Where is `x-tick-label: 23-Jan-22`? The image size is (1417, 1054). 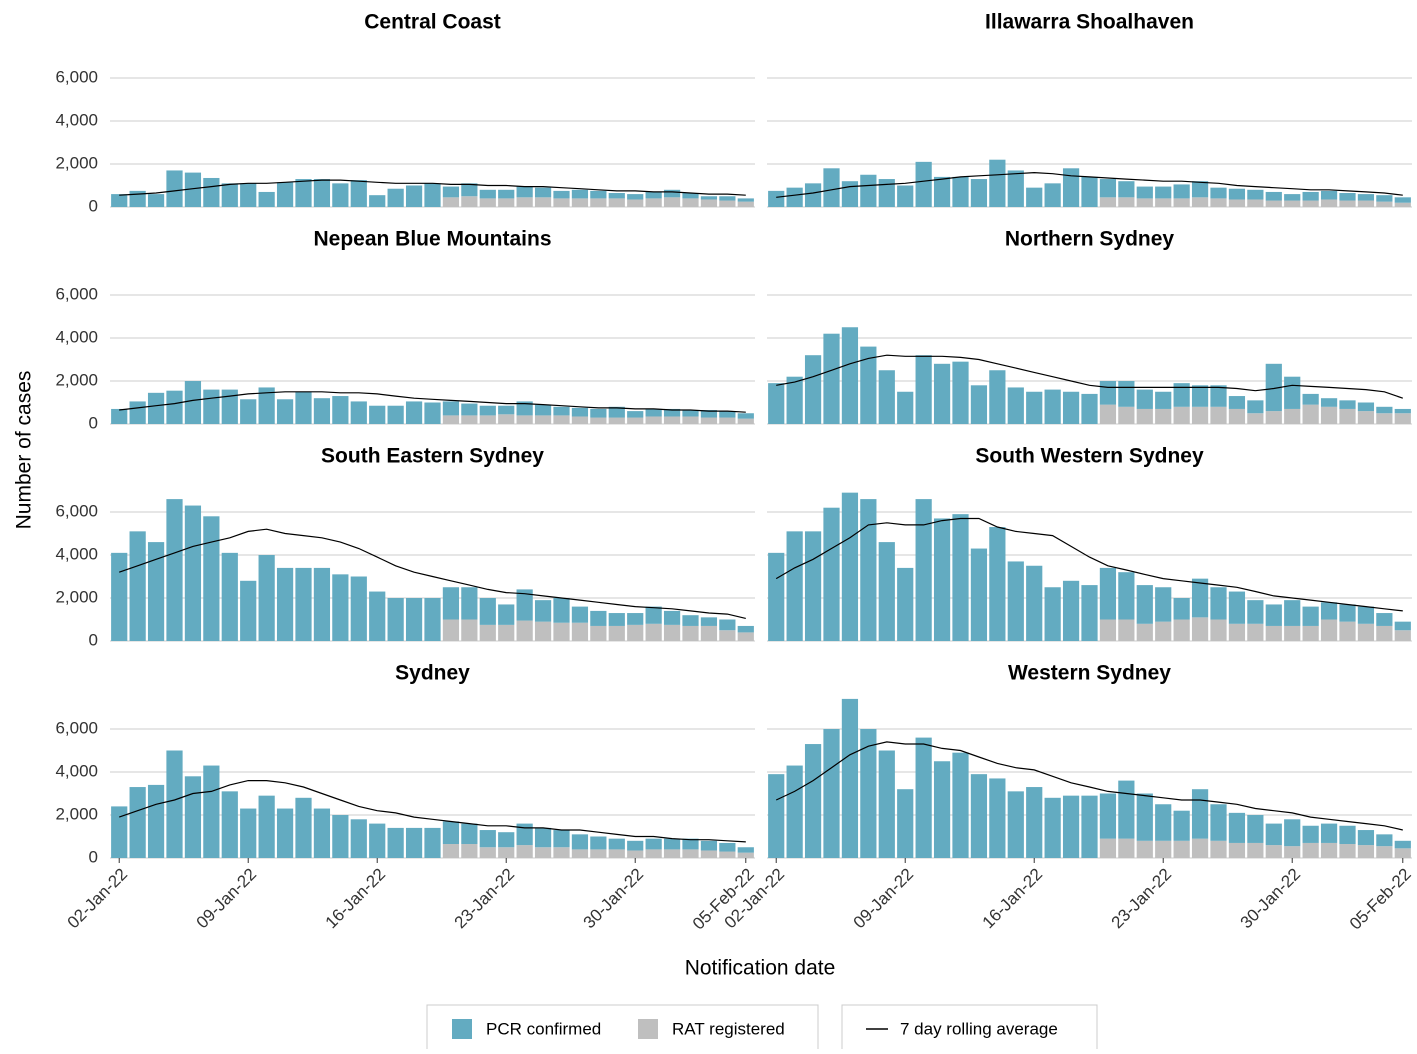 x-tick-label: 23-Jan-22 is located at coordinates (485, 899).